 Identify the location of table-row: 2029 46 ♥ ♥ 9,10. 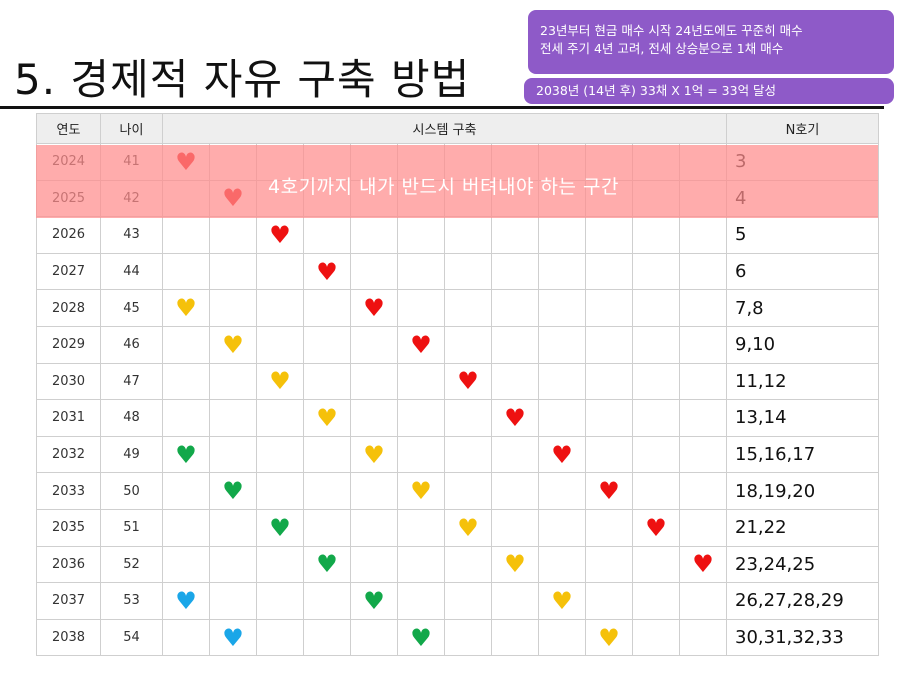
(457, 344).